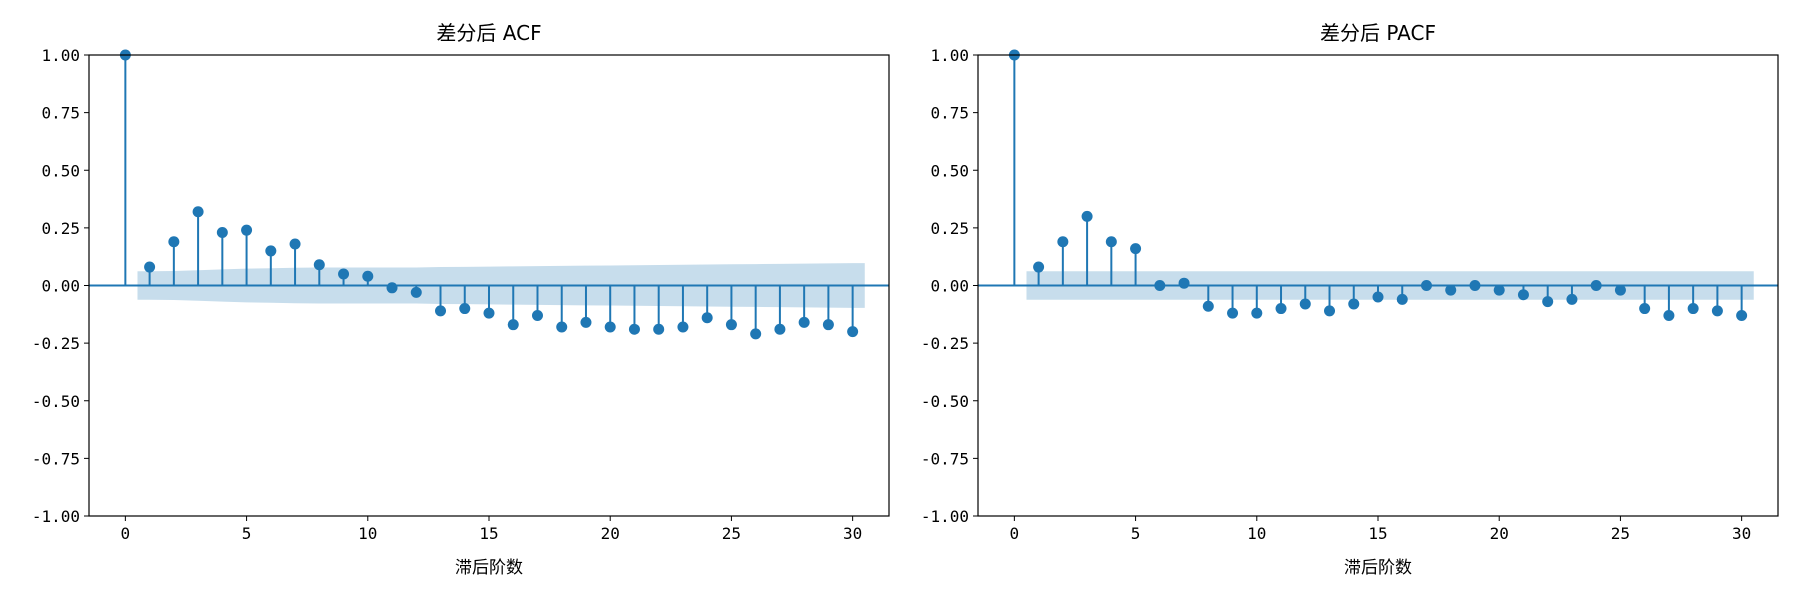 The height and width of the screenshot is (600, 1800). Describe the element at coordinates (610, 533) in the screenshot. I see `acf-x-tick-label: 20` at that location.